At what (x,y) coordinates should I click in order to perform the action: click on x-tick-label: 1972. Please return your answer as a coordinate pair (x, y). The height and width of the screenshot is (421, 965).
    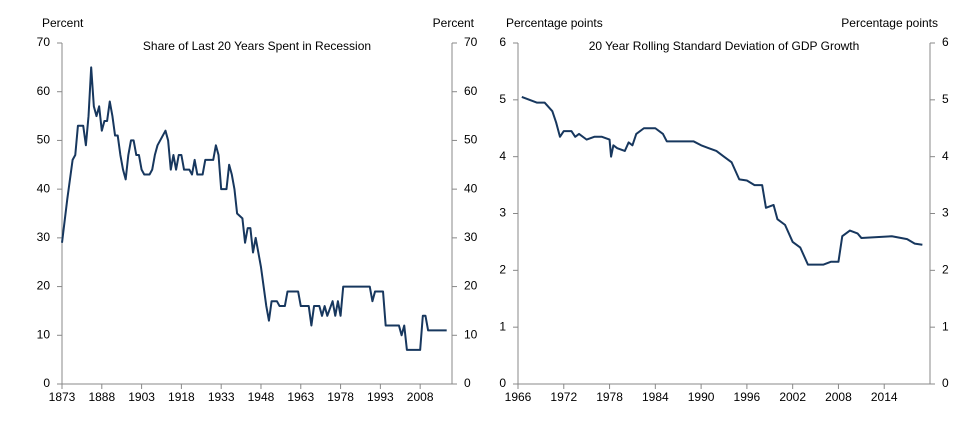
    Looking at the image, I should click on (563, 397).